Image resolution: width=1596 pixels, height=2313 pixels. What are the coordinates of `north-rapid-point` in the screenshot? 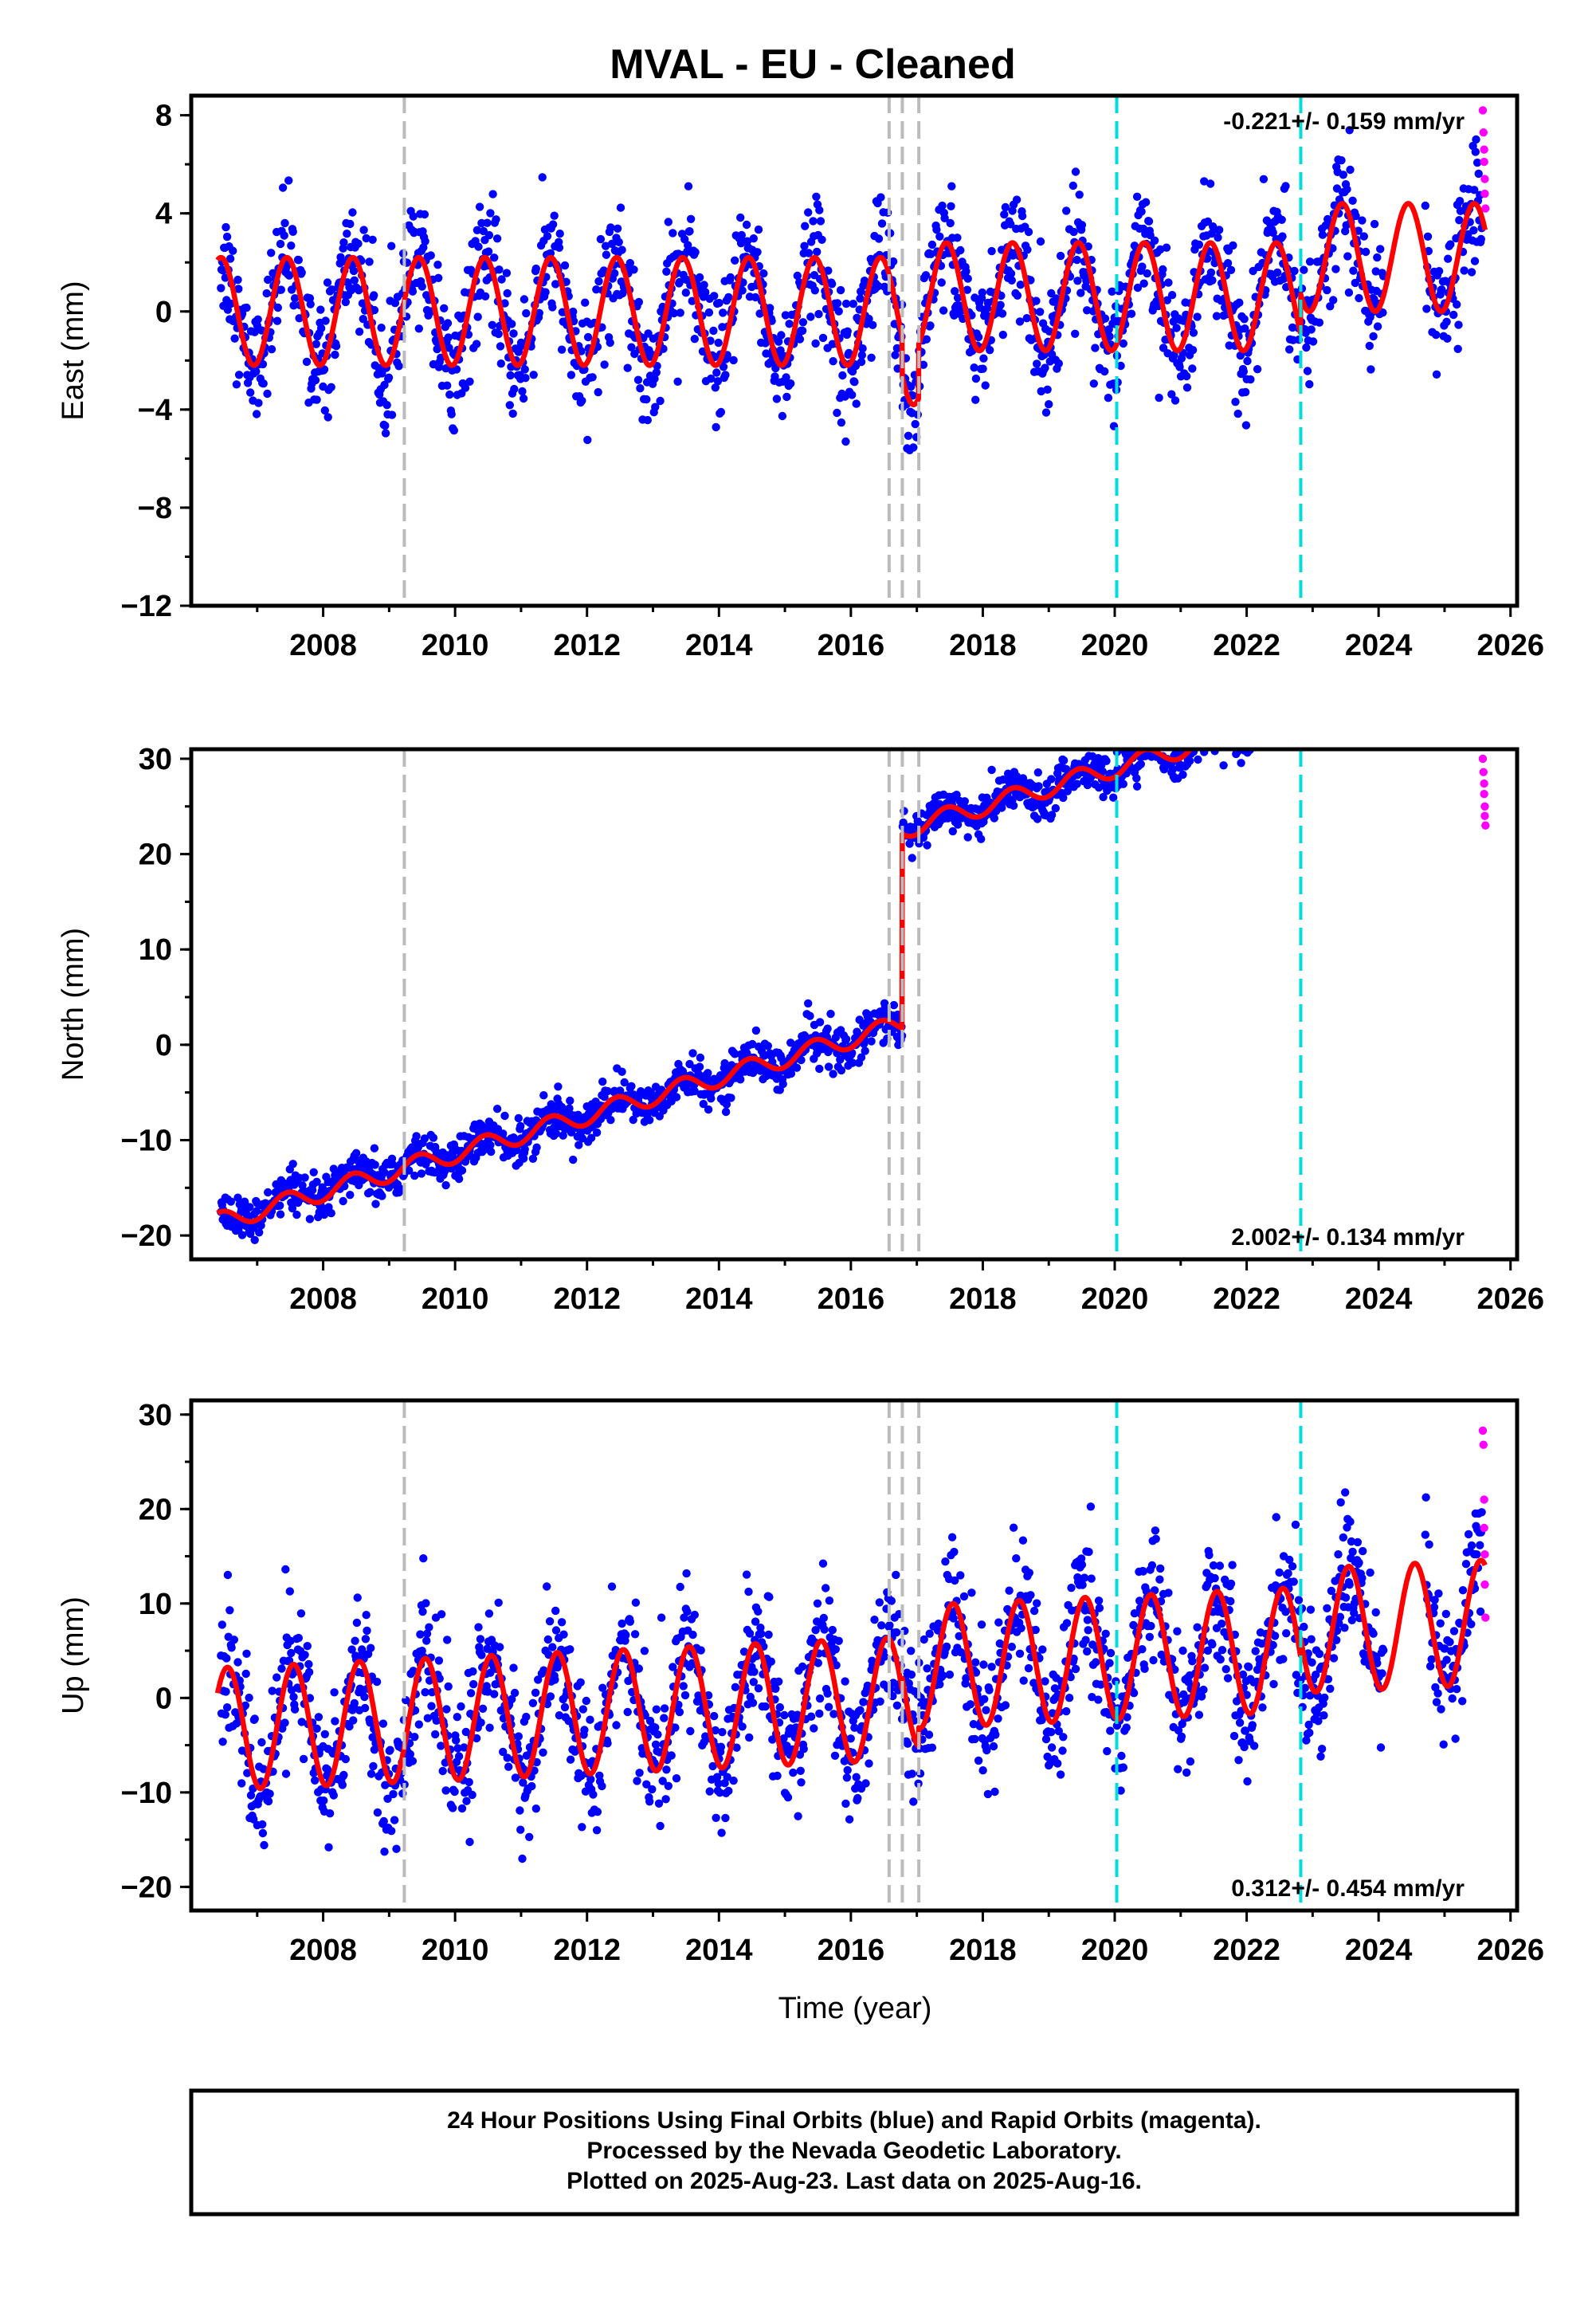 It's located at (1485, 806).